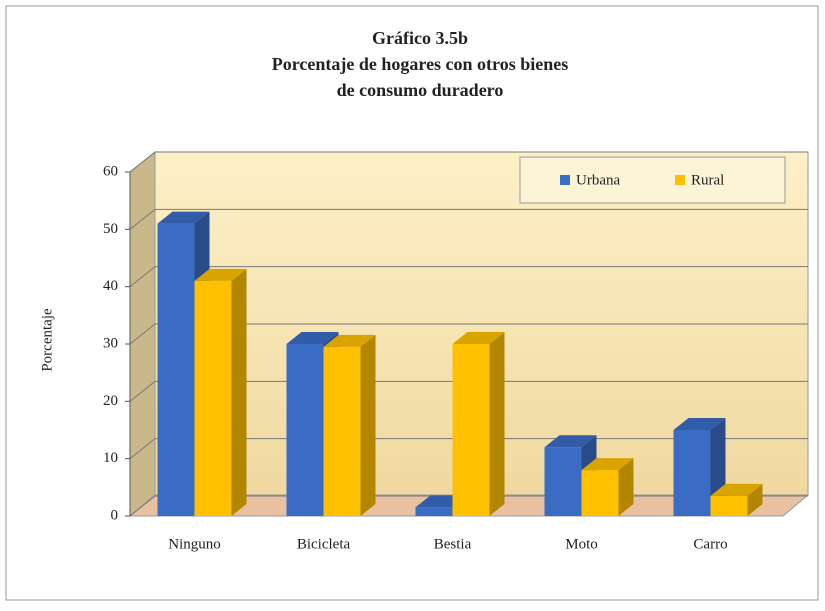 The height and width of the screenshot is (611, 825). What do you see at coordinates (110, 171) in the screenshot?
I see `y-tick-label: 60` at bounding box center [110, 171].